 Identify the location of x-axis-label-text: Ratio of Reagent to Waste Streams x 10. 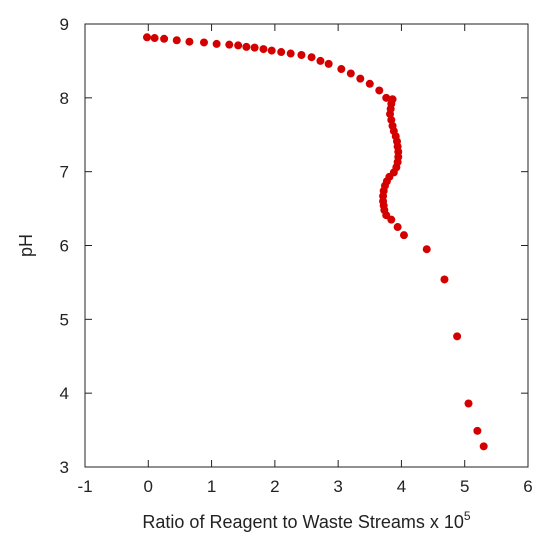
(303, 522).